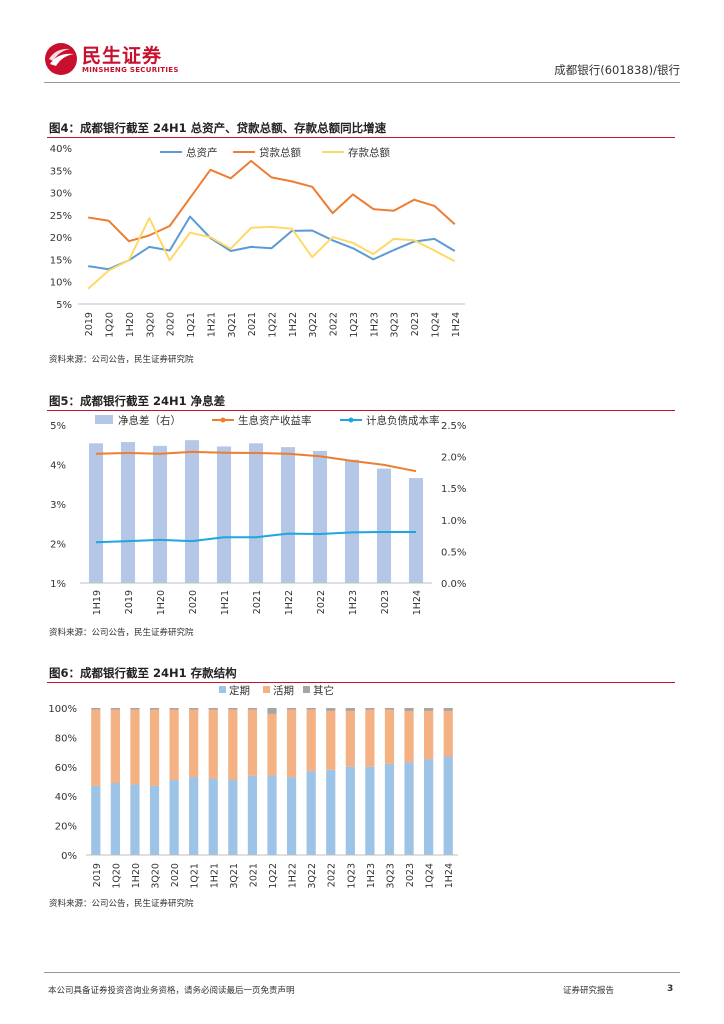  What do you see at coordinates (129, 602) in the screenshot?
I see `fig5-x-tick-label: 2019` at bounding box center [129, 602].